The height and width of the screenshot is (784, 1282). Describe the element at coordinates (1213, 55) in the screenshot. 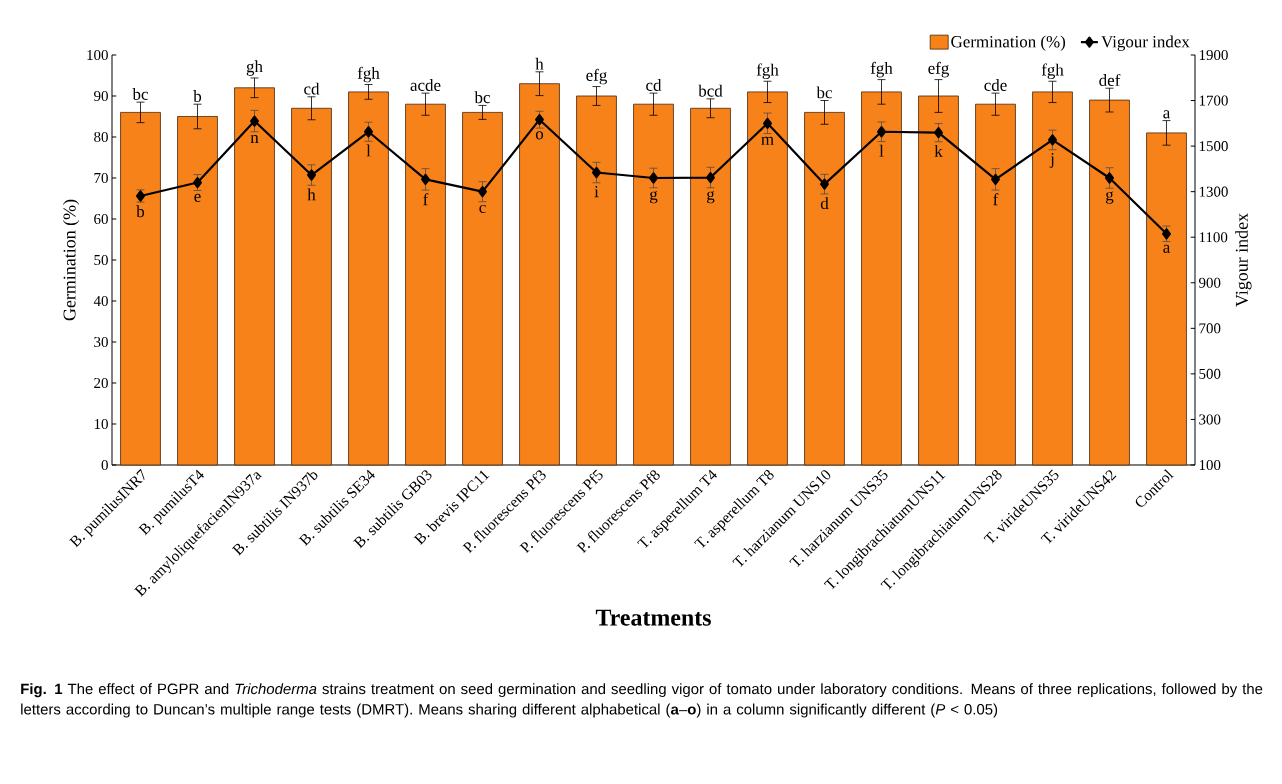

I see `y2-tick-label: 1900` at that location.